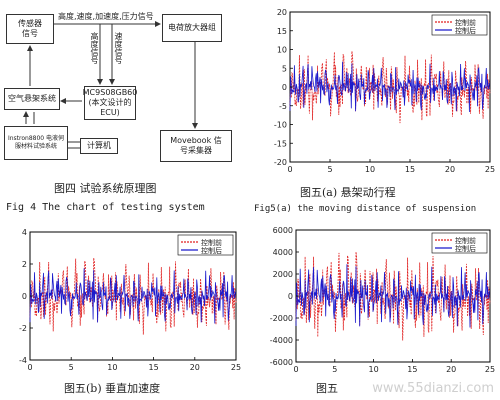  What do you see at coordinates (280, 125) in the screenshot?
I see `y-tick-label: -10` at bounding box center [280, 125].